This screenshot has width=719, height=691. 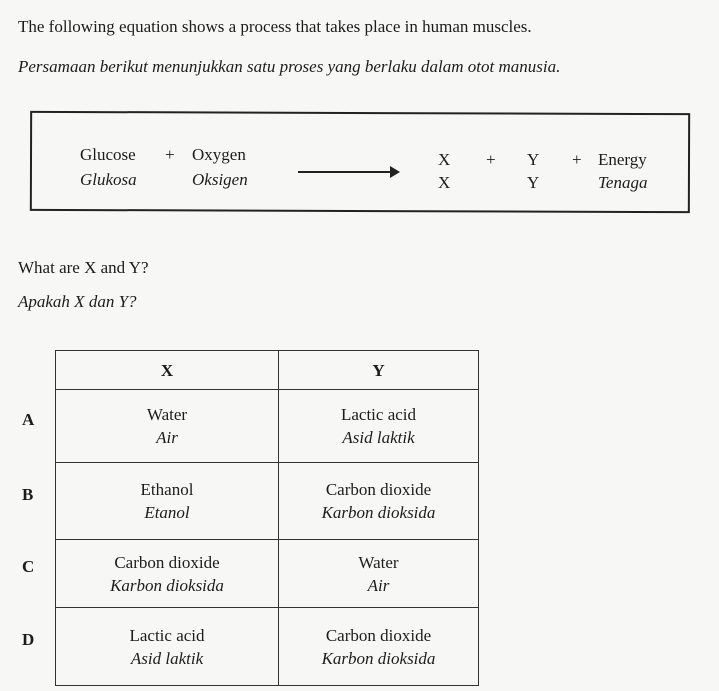 I want to click on option-d-x: Lactic acid Asid laktik, so click(x=167, y=646).